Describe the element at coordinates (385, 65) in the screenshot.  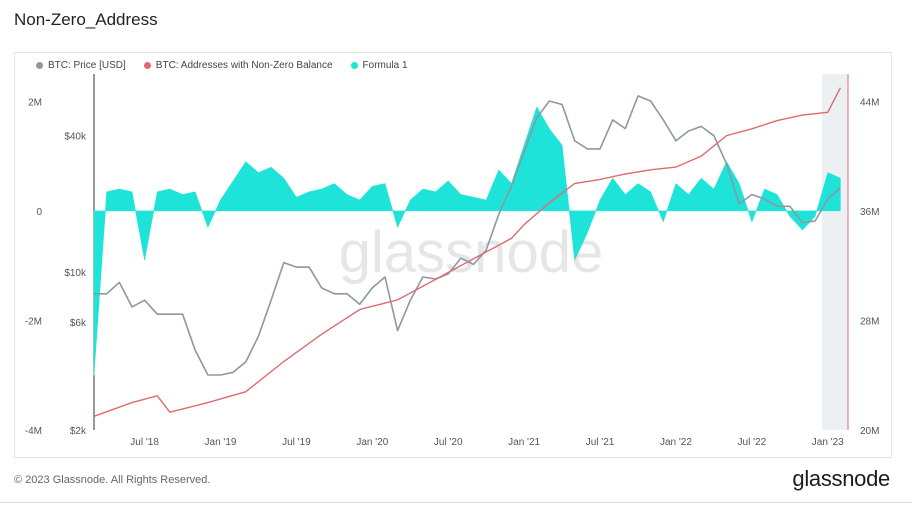
I see `legend-label-formula: Formula 1` at that location.